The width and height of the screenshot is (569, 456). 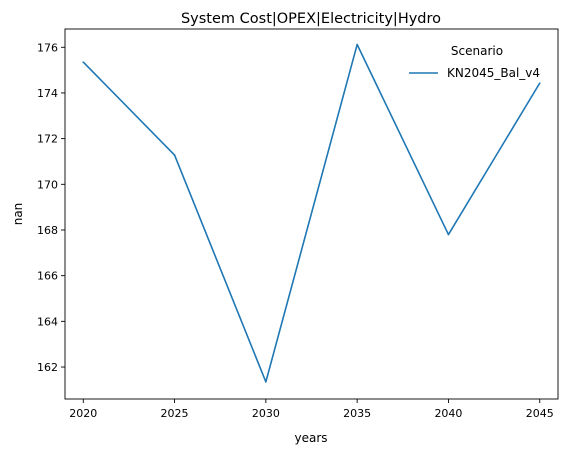 I want to click on chart-title: System Cost|OPEX|Electricity|Hydro, so click(x=311, y=19).